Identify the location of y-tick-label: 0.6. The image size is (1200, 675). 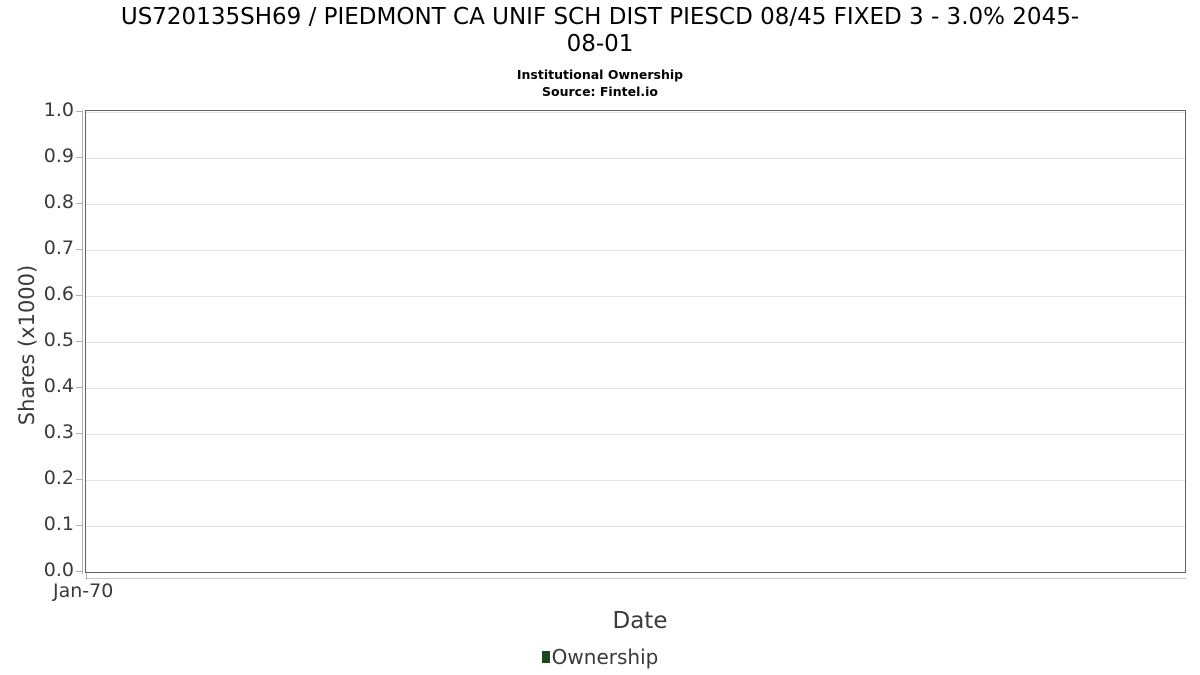
(58, 294).